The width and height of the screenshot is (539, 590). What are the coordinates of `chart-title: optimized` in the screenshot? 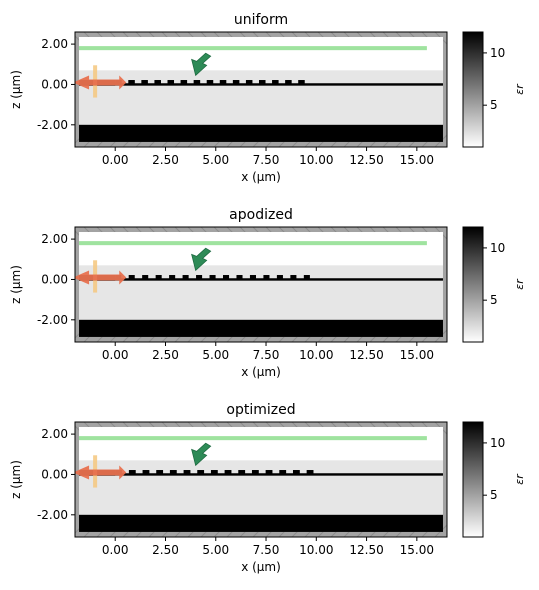 It's located at (260, 410).